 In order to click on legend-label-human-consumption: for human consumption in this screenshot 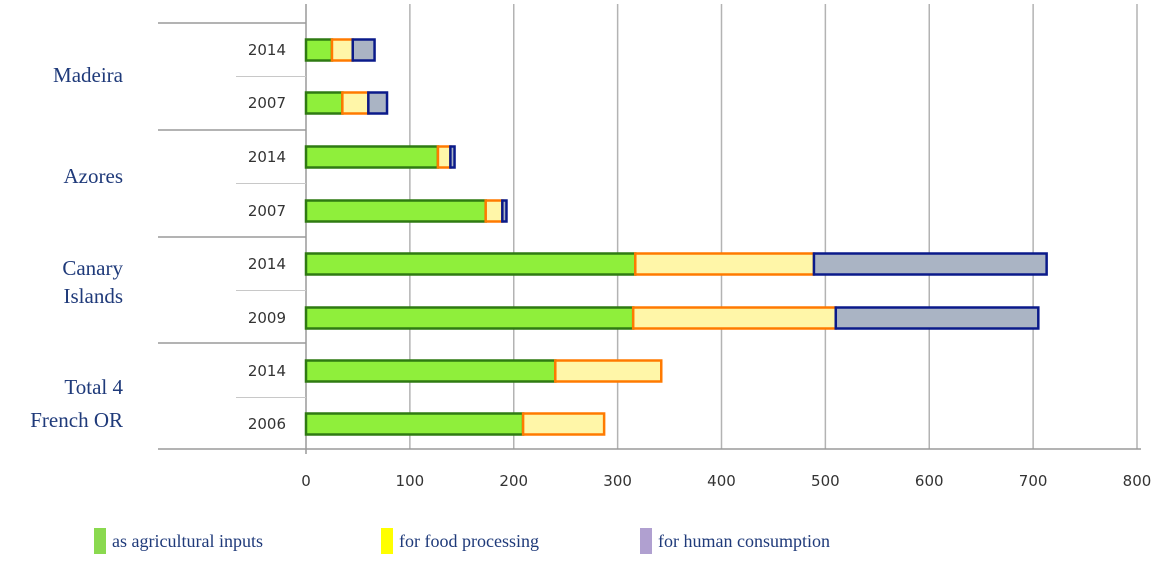, I will do `click(744, 540)`.